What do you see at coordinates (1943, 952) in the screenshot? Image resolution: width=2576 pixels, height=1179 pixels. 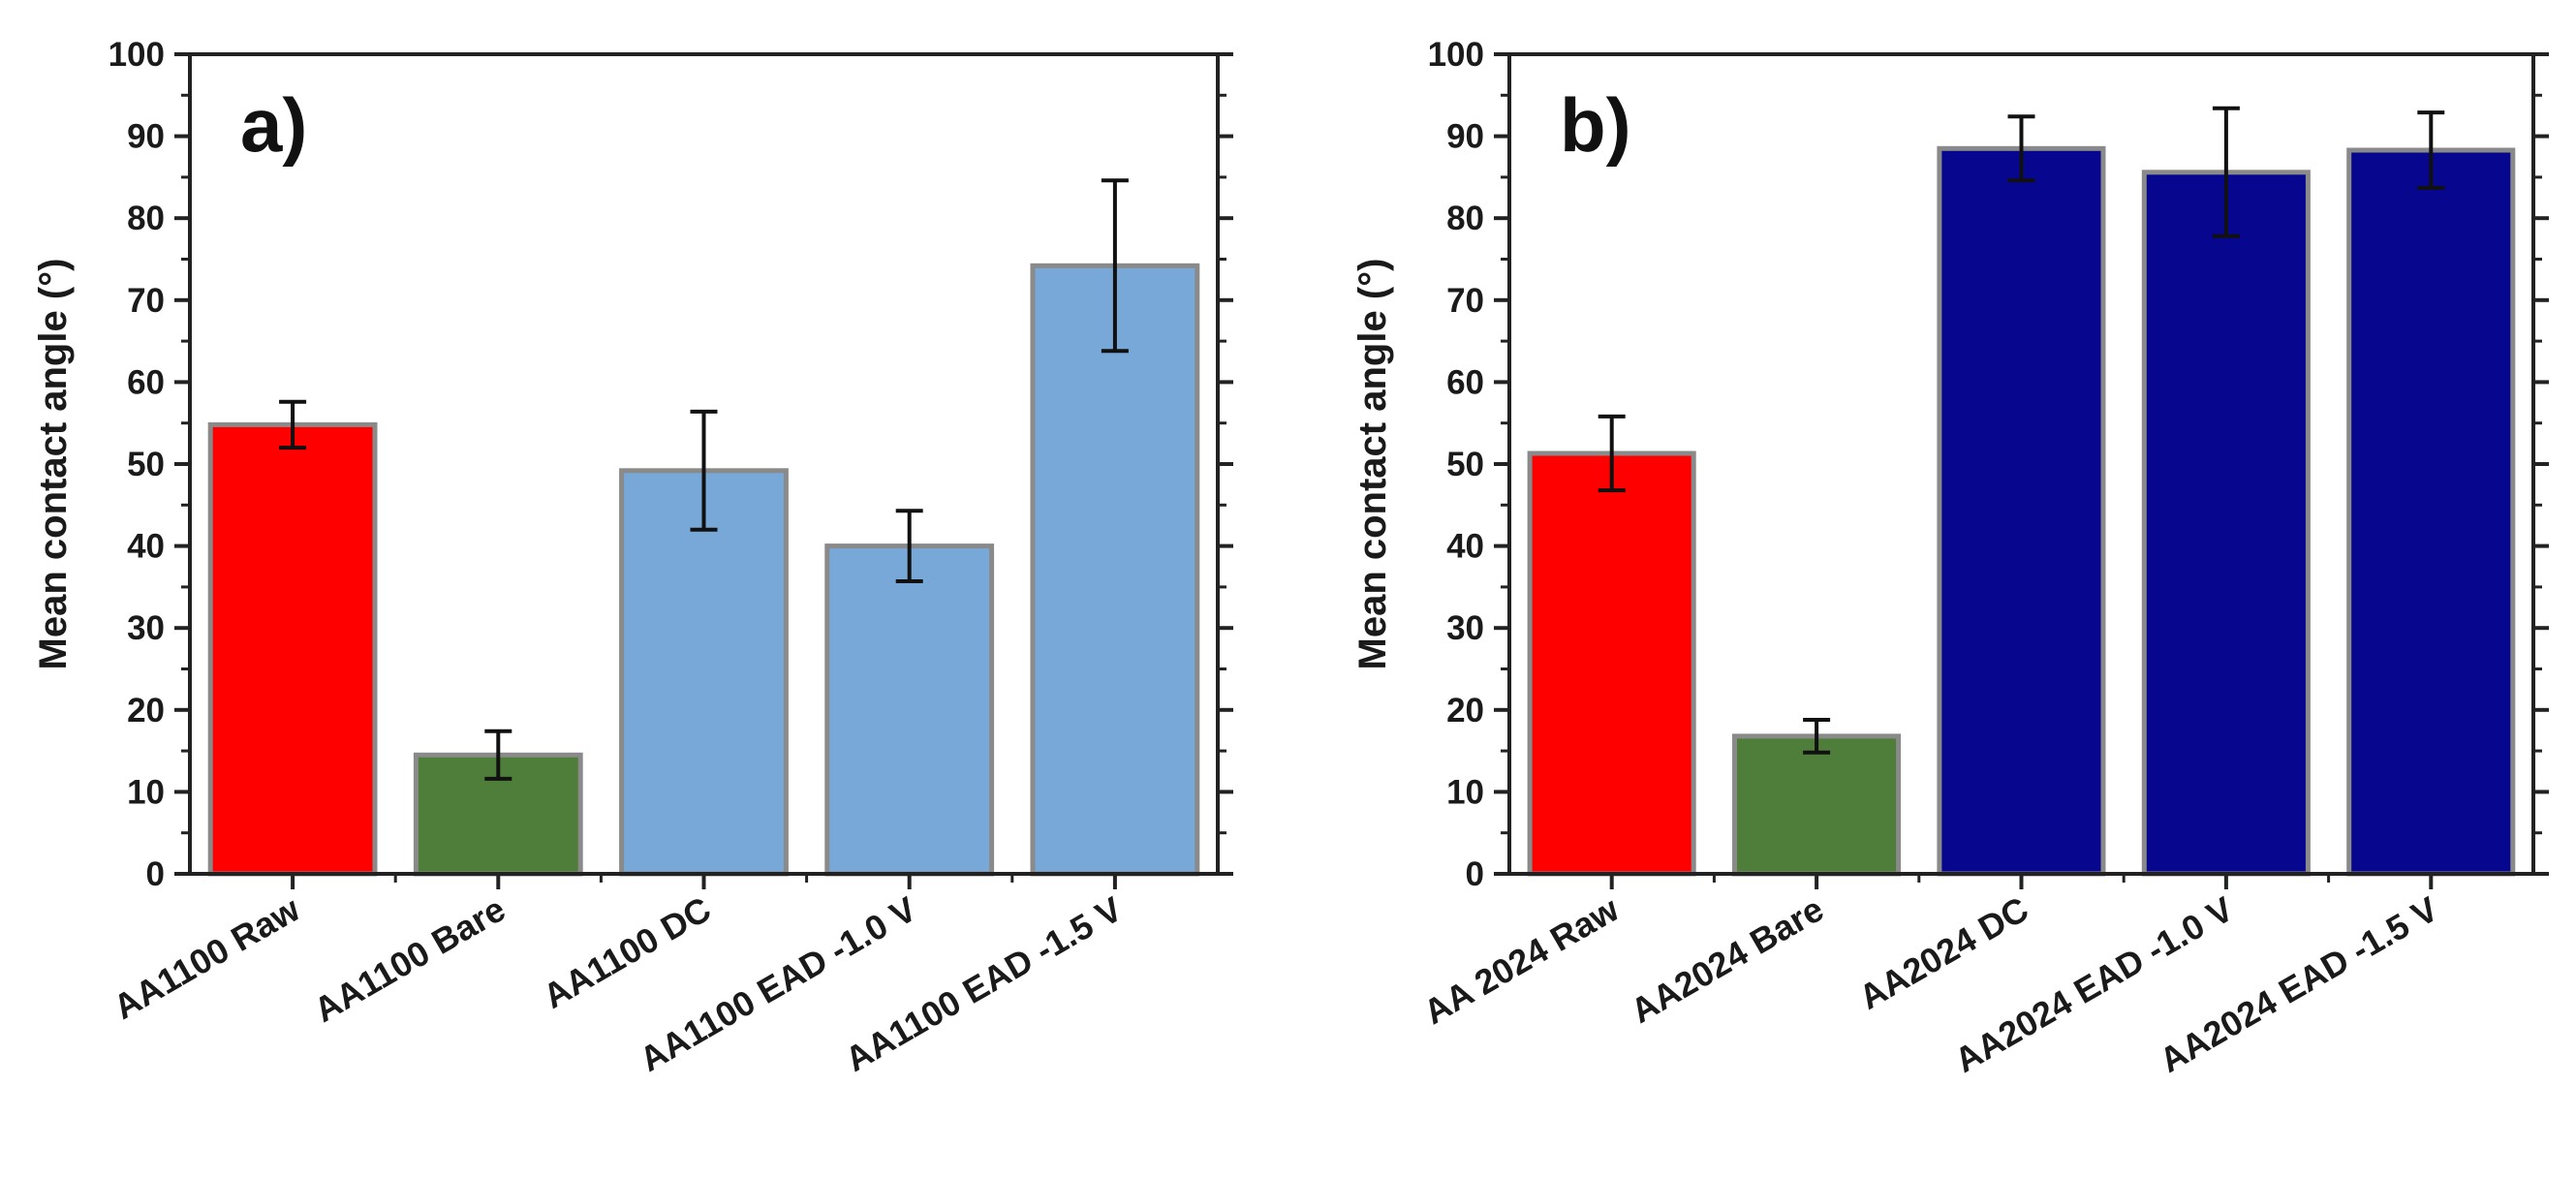 I see `x-tick-label-3: AA2024 DC` at bounding box center [1943, 952].